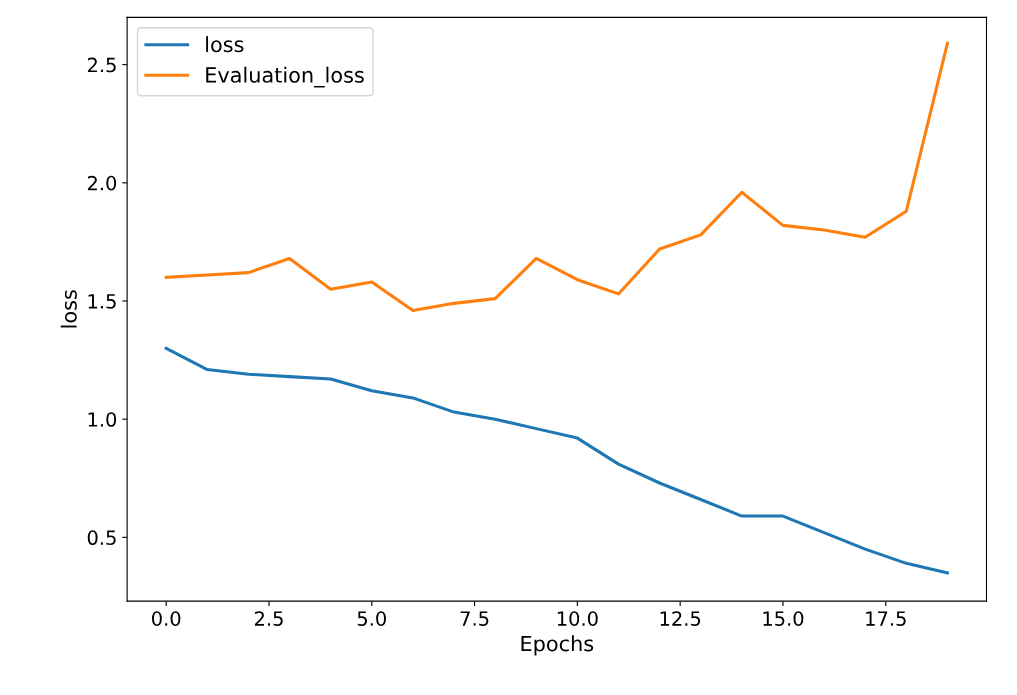  What do you see at coordinates (268, 618) in the screenshot?
I see `x-tick-label: 2.5` at bounding box center [268, 618].